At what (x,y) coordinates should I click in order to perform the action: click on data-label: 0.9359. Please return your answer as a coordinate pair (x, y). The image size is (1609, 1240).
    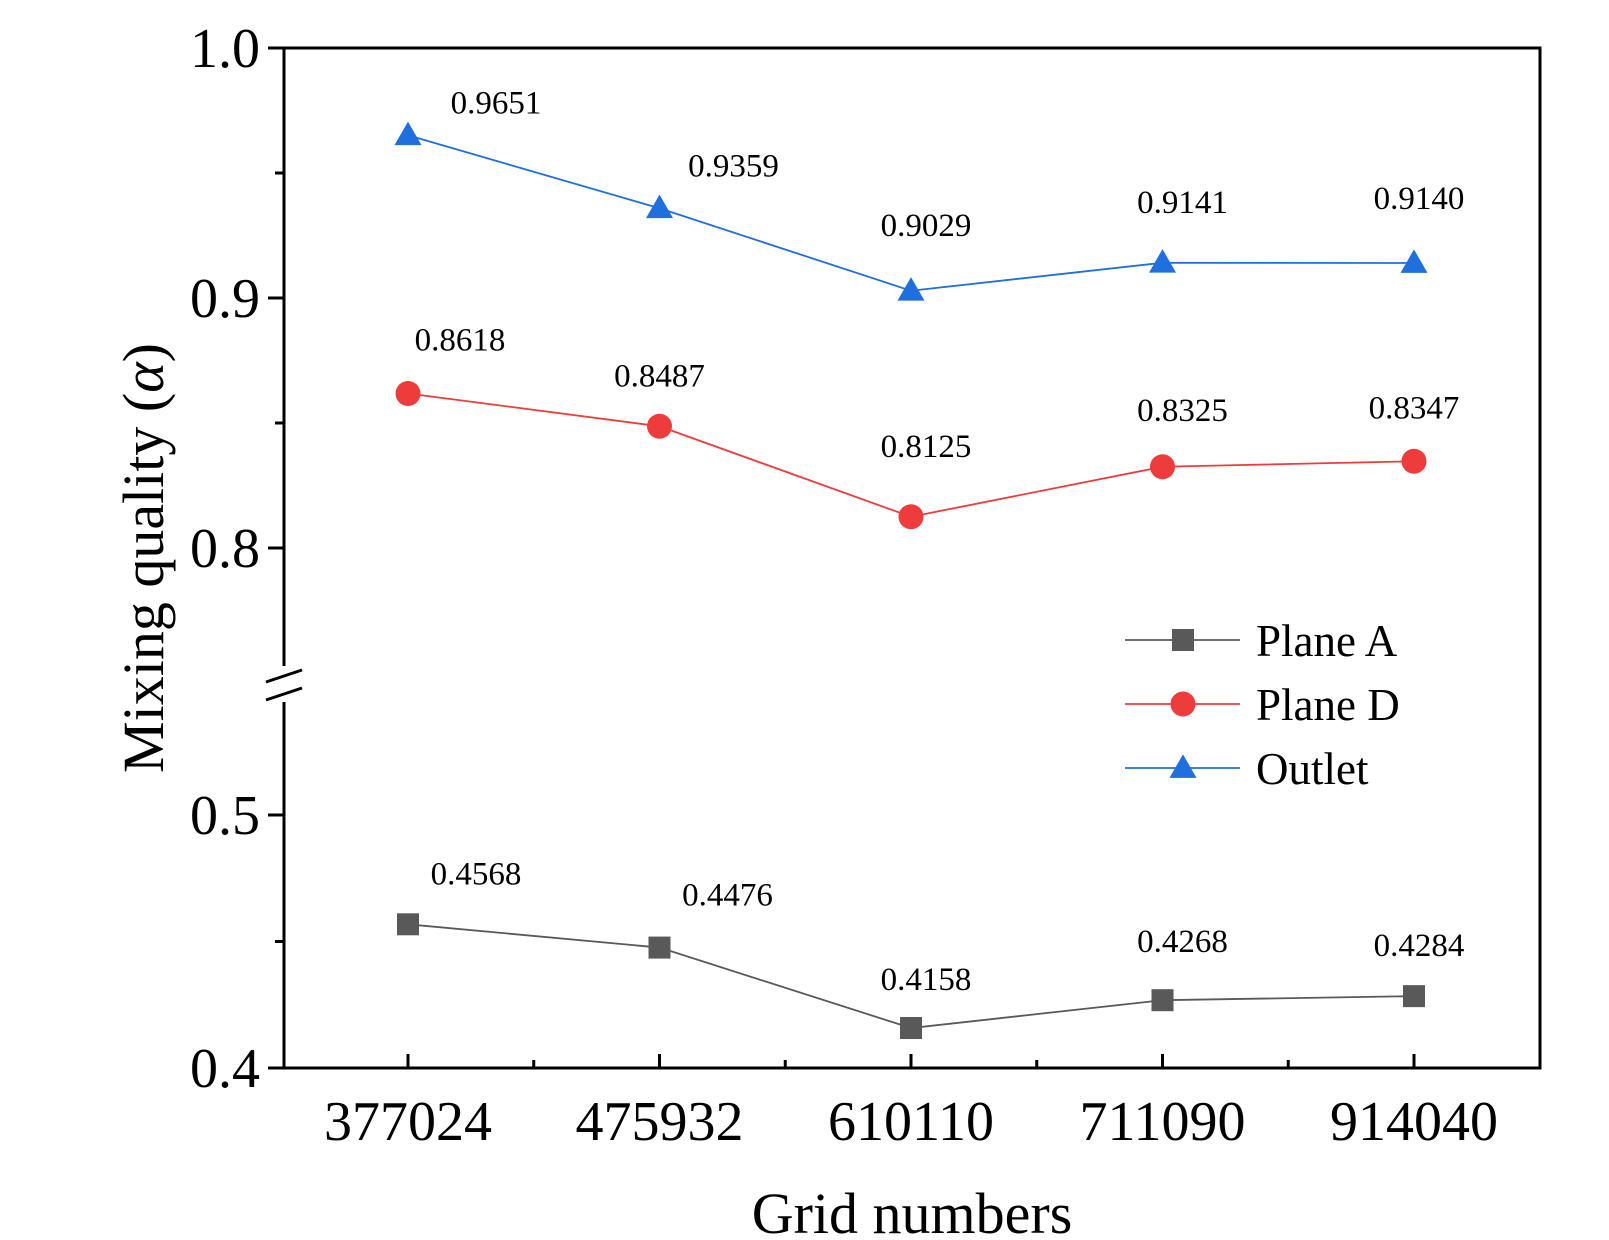
    Looking at the image, I should click on (733, 166).